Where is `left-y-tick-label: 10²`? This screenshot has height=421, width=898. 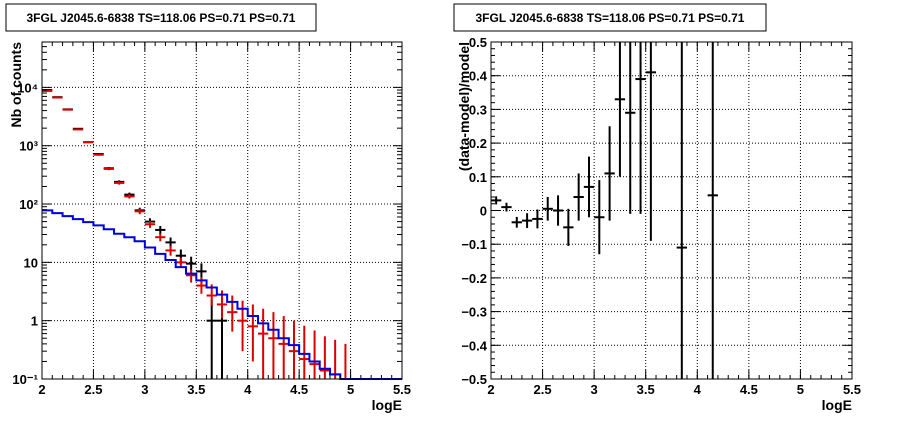 left-y-tick-label: 10² is located at coordinates (28, 204).